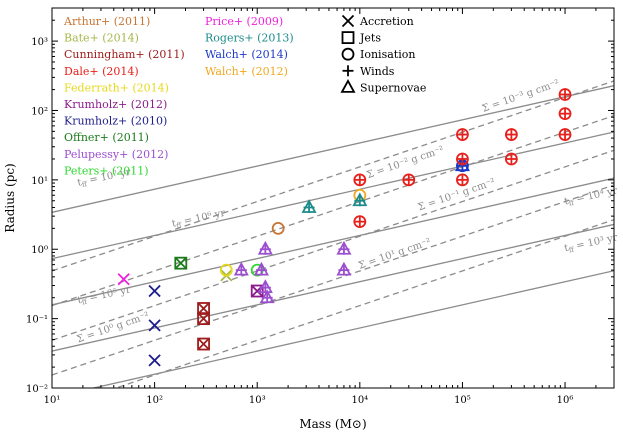 This screenshot has height=436, width=623. I want to click on point-price-2009-x, so click(123, 279).